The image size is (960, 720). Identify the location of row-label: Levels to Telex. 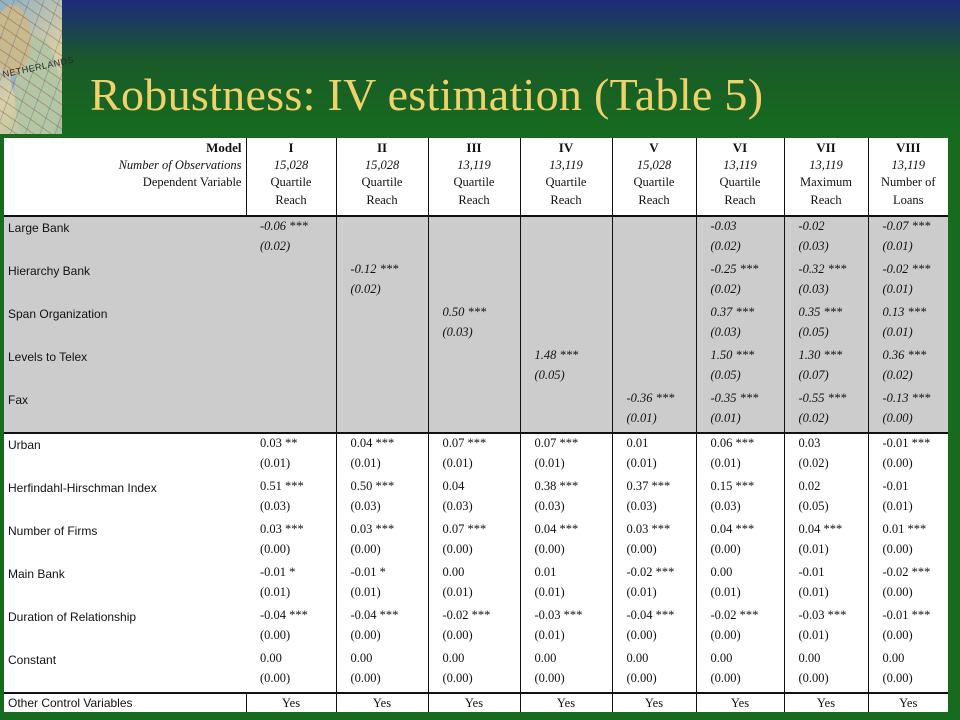
(125, 367).